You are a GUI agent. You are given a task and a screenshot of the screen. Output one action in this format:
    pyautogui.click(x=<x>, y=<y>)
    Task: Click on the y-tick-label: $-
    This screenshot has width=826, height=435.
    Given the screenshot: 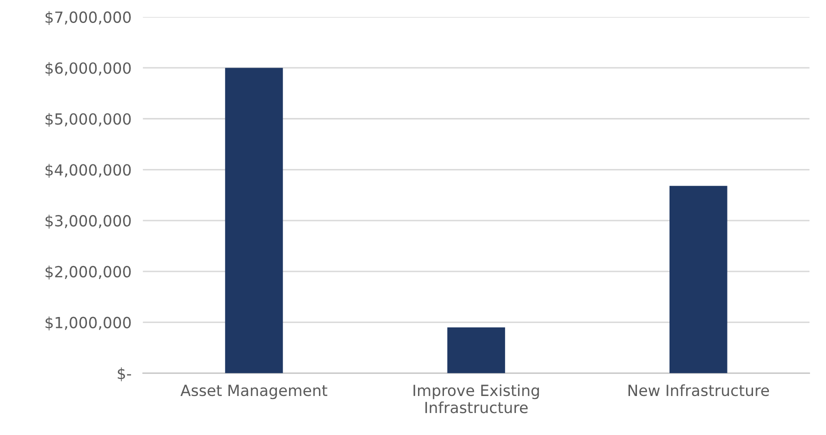 What is the action you would take?
    pyautogui.click(x=125, y=374)
    